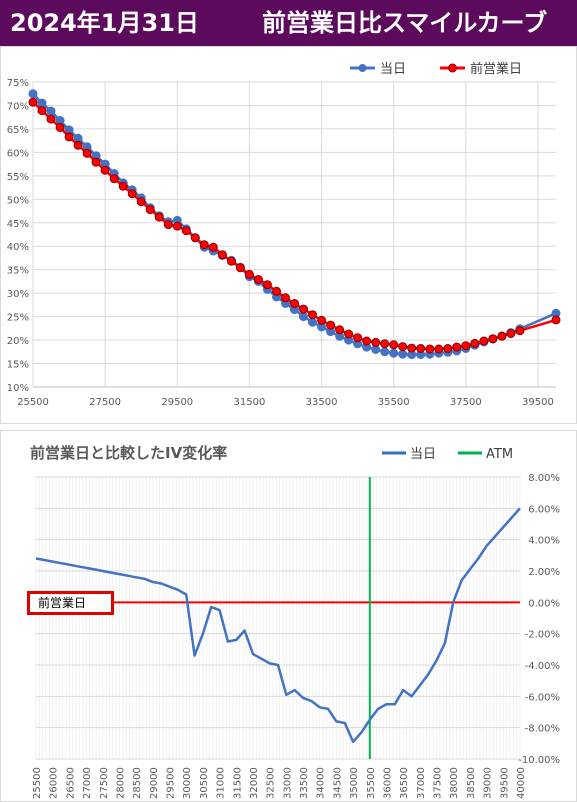 This screenshot has height=802, width=577. Describe the element at coordinates (466, 402) in the screenshot. I see `x-tick-label: 37500` at that location.